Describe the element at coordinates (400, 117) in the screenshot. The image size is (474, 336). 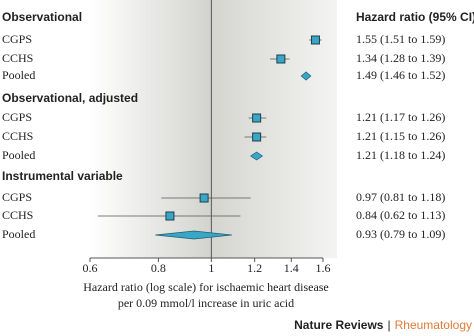
I see `ci-label: 1.21 (1.17 to 1.26)` at that location.